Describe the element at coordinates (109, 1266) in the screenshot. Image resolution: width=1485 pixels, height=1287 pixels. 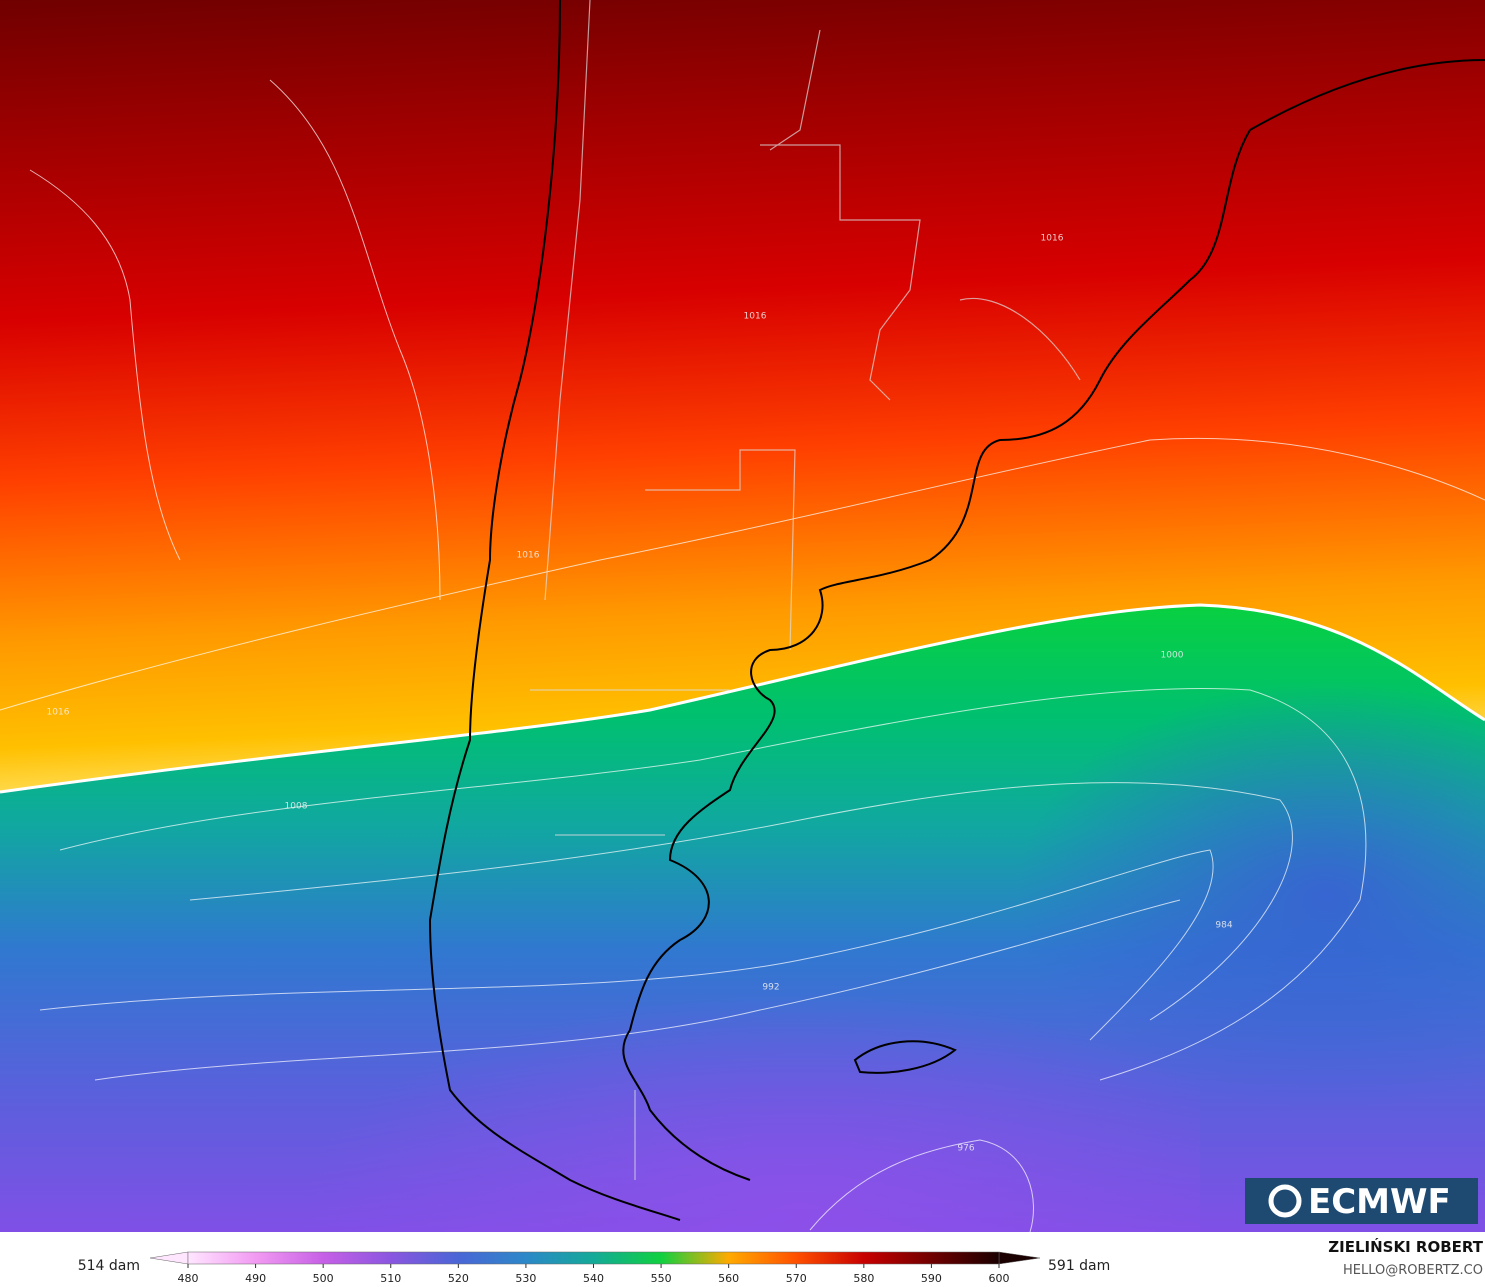
I see `min-label: 514 dam` at that location.